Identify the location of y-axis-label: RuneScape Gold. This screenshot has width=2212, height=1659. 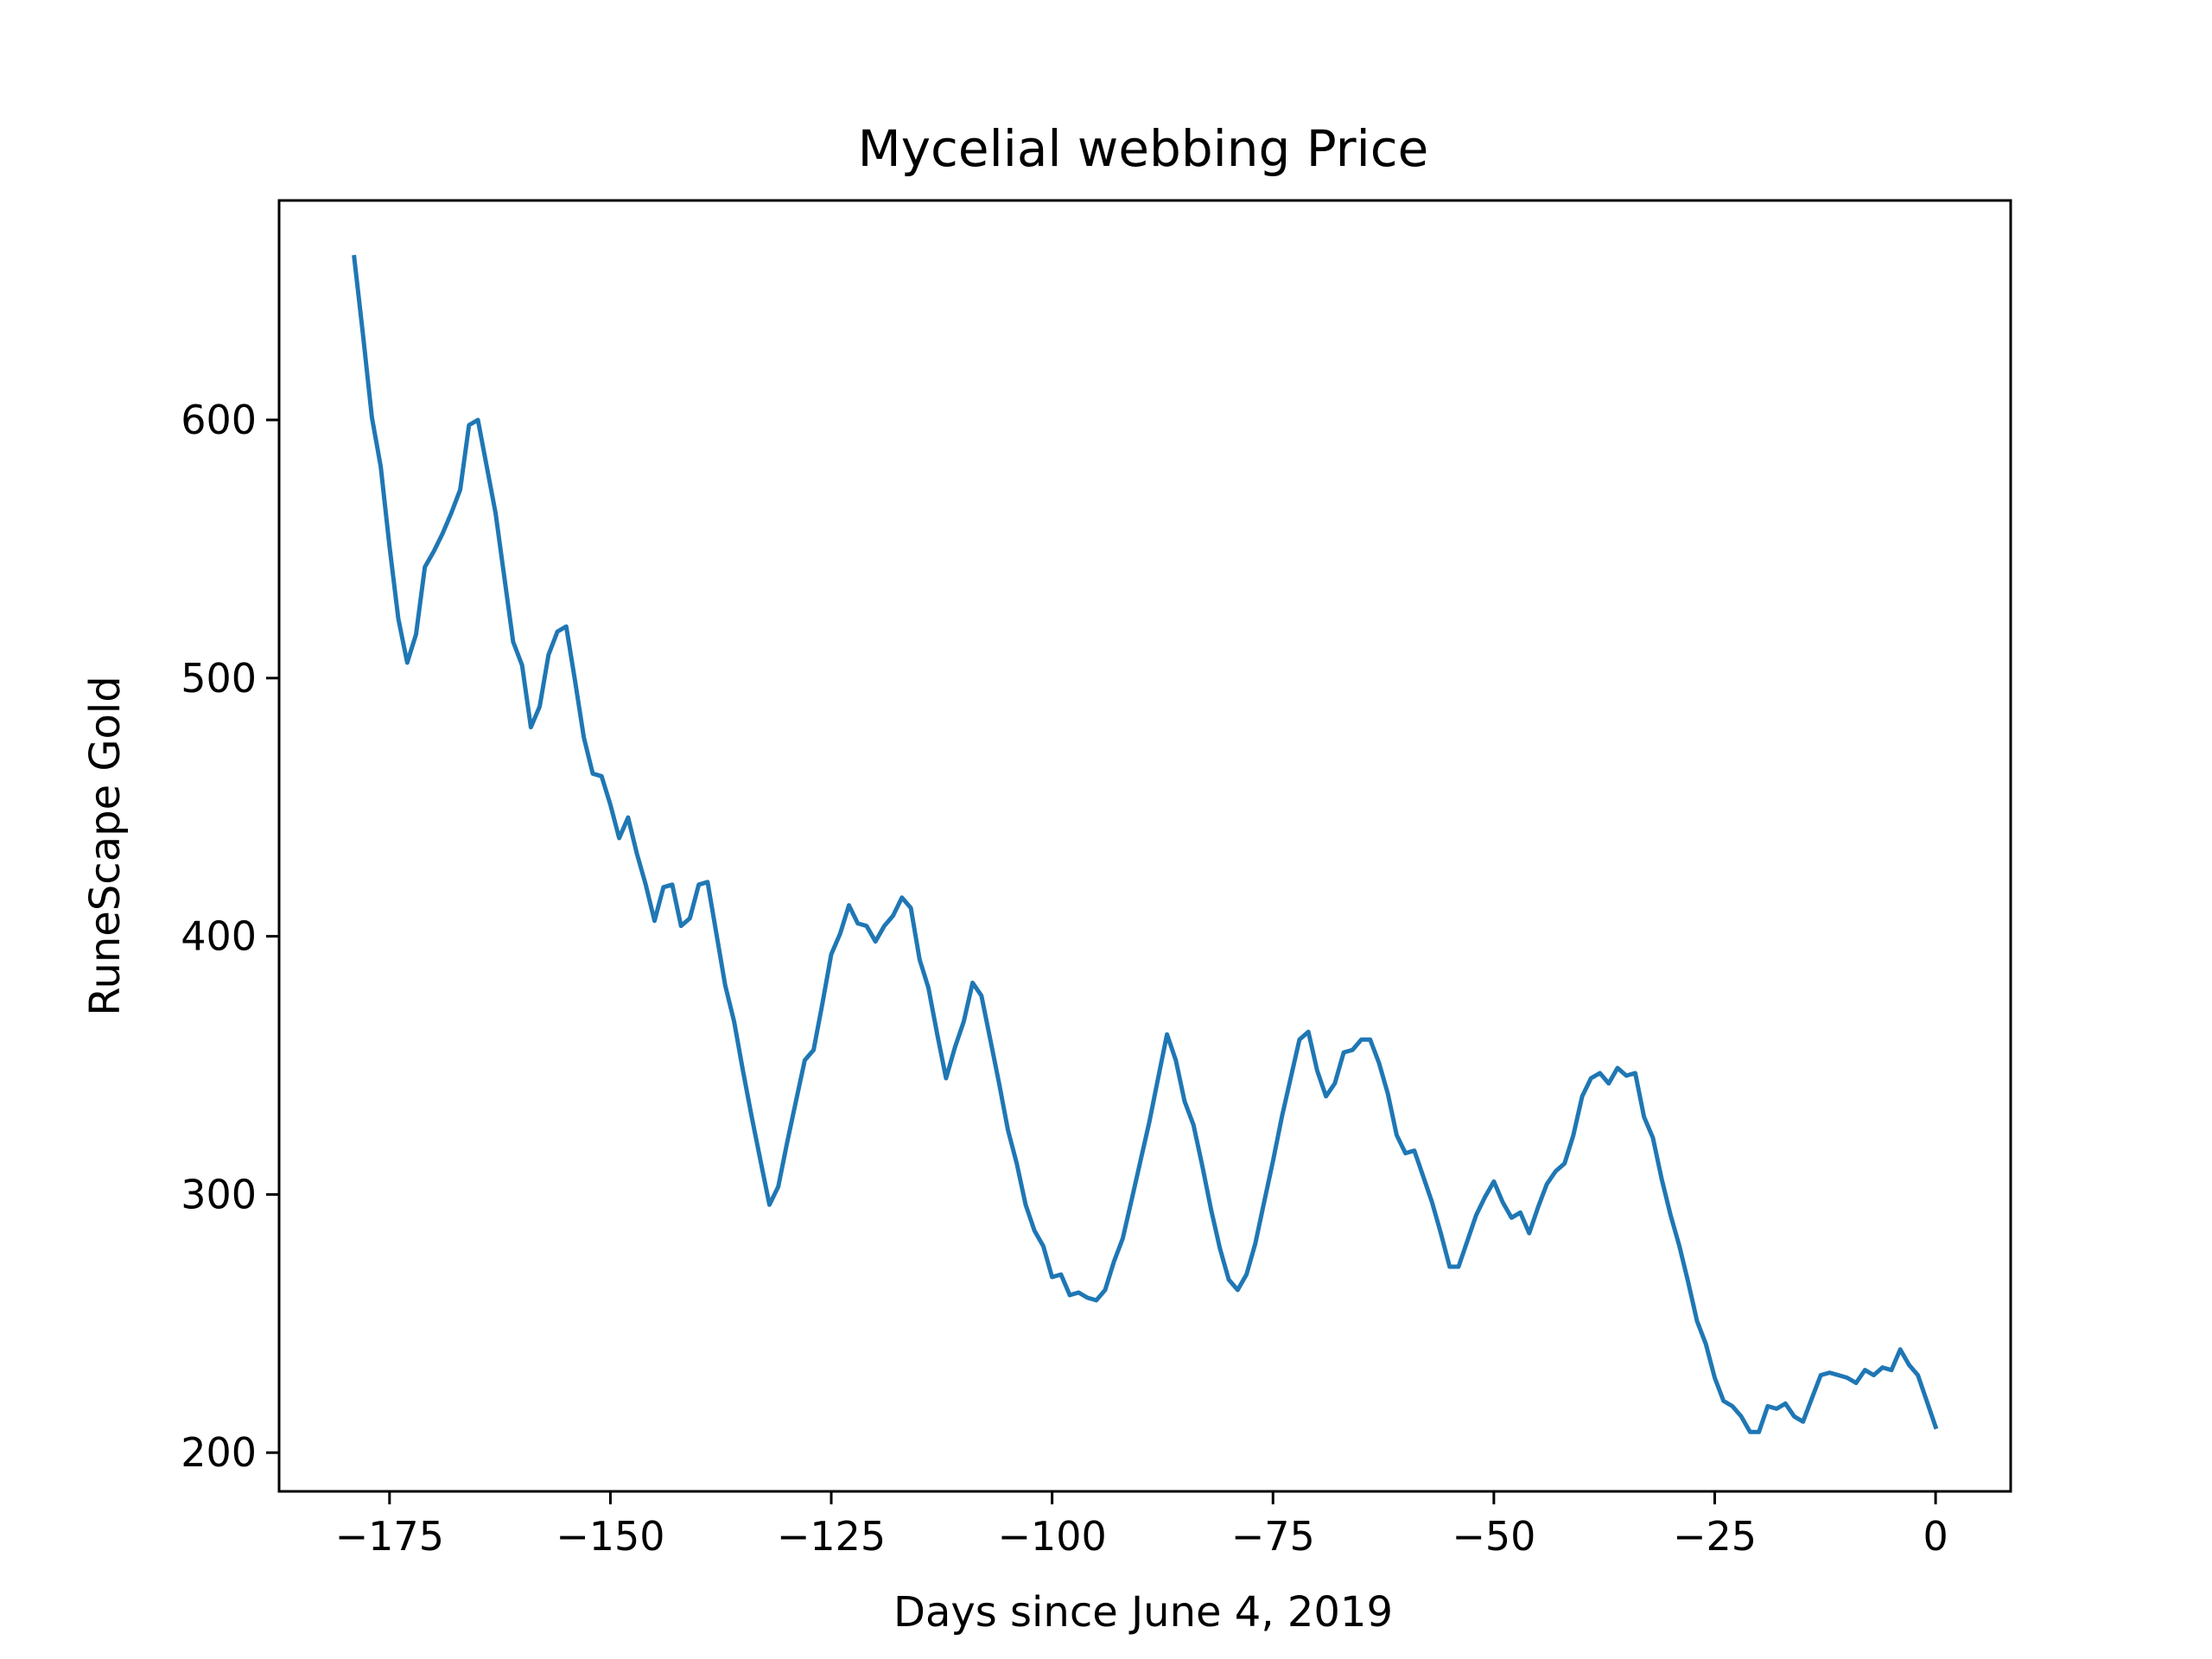
(105, 845).